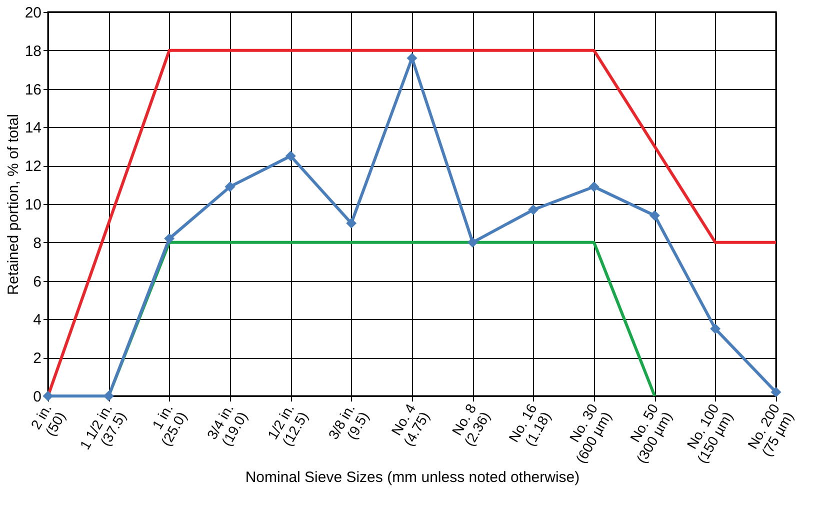 This screenshot has height=512, width=822. What do you see at coordinates (13, 204) in the screenshot?
I see `y-axis-title: Retained portion, % of total` at bounding box center [13, 204].